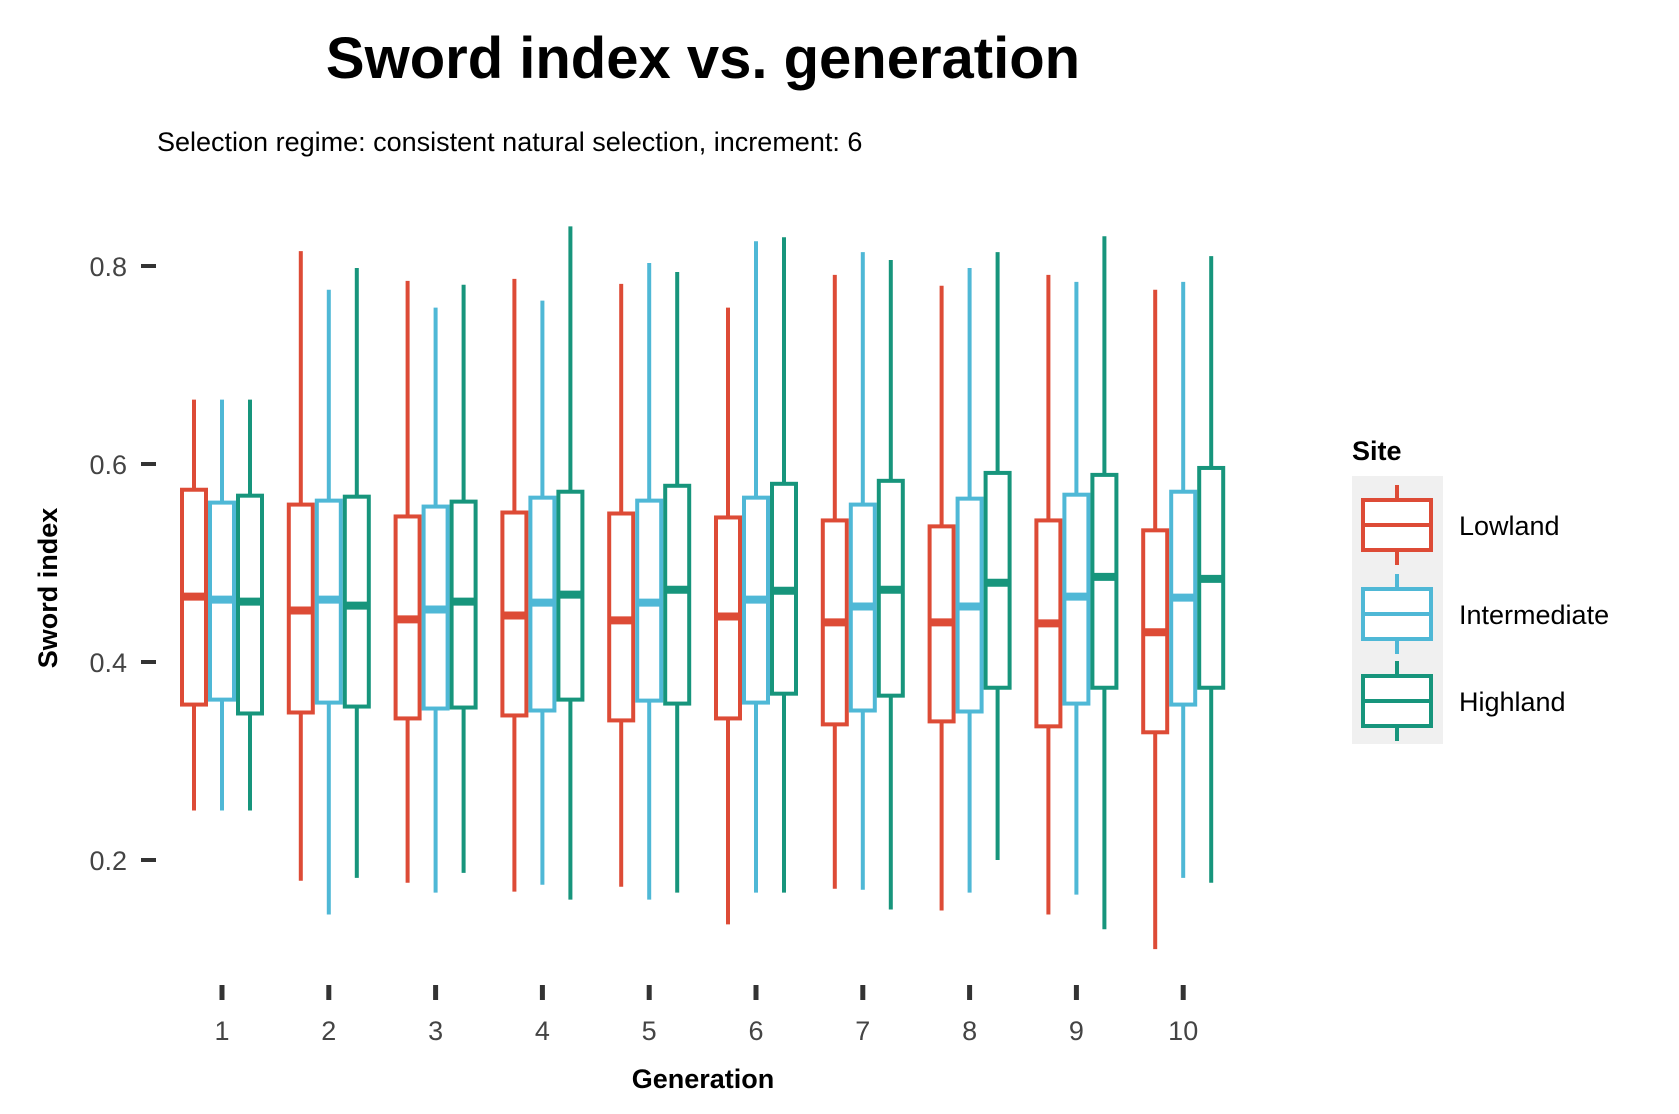 The height and width of the screenshot is (1114, 1679). What do you see at coordinates (435, 1031) in the screenshot?
I see `x-tick-label: 3` at bounding box center [435, 1031].